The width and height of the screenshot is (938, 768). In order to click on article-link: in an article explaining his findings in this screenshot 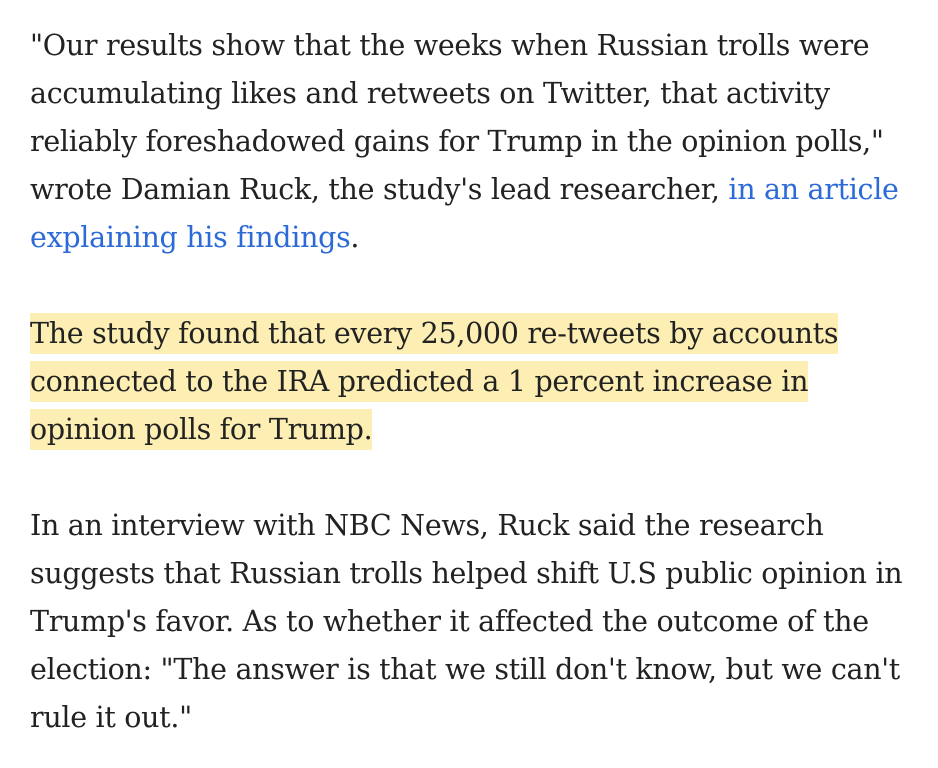, I will do `click(464, 213)`.